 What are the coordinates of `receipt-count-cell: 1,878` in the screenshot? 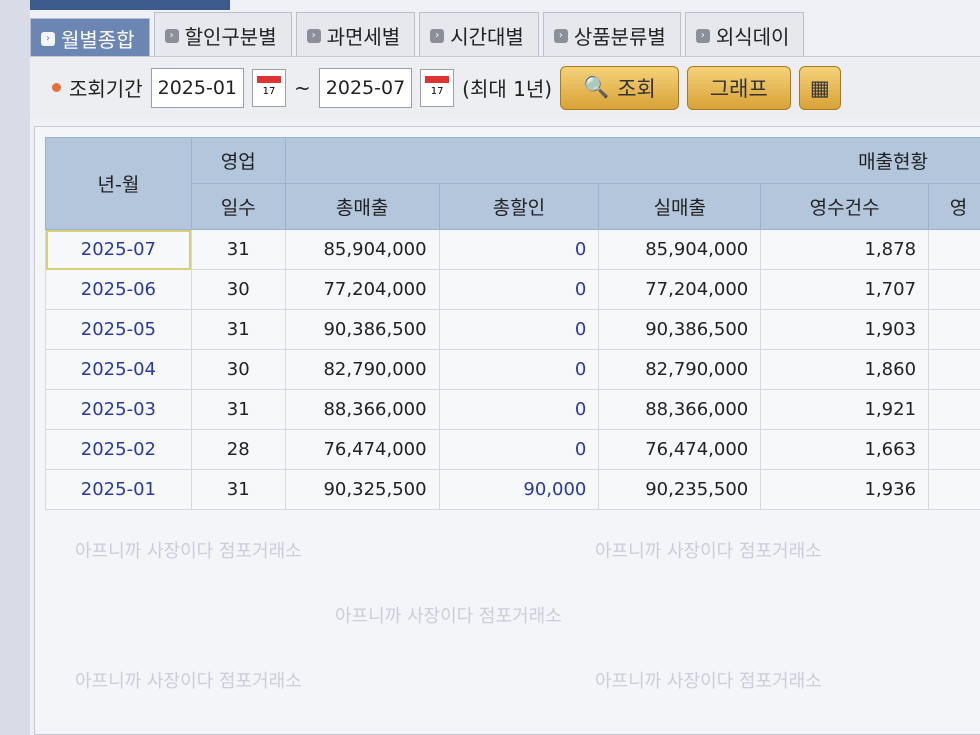 It's located at (845, 249).